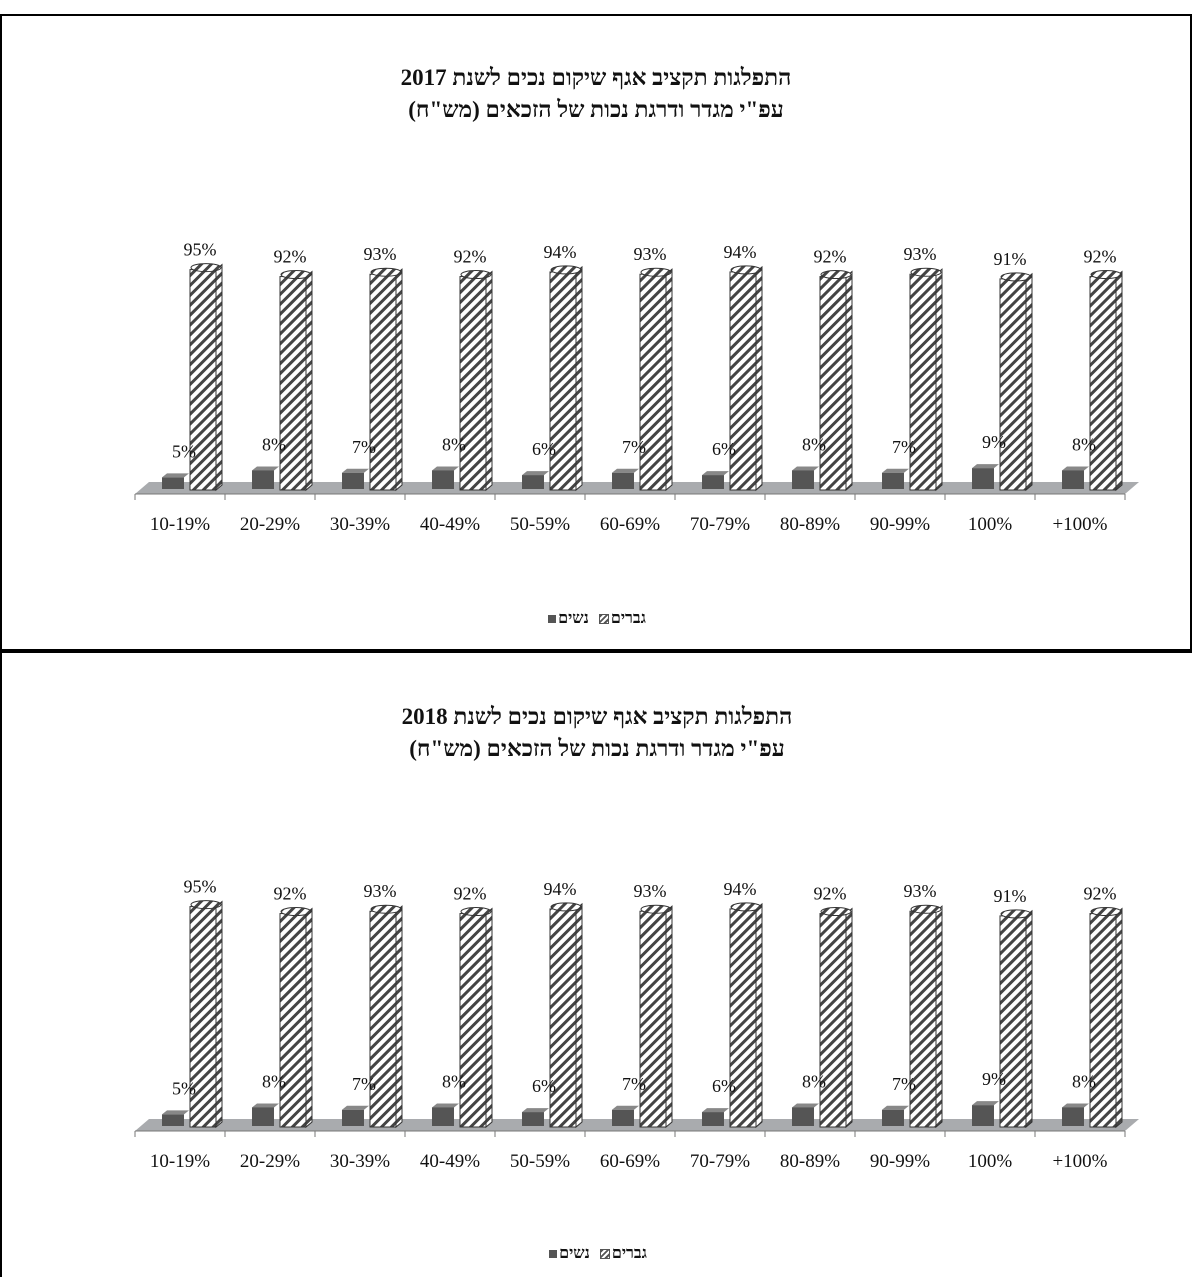 The image size is (1192, 1277). Describe the element at coordinates (597, 1254) in the screenshot. I see `chart-legend: גברים נשים` at that location.